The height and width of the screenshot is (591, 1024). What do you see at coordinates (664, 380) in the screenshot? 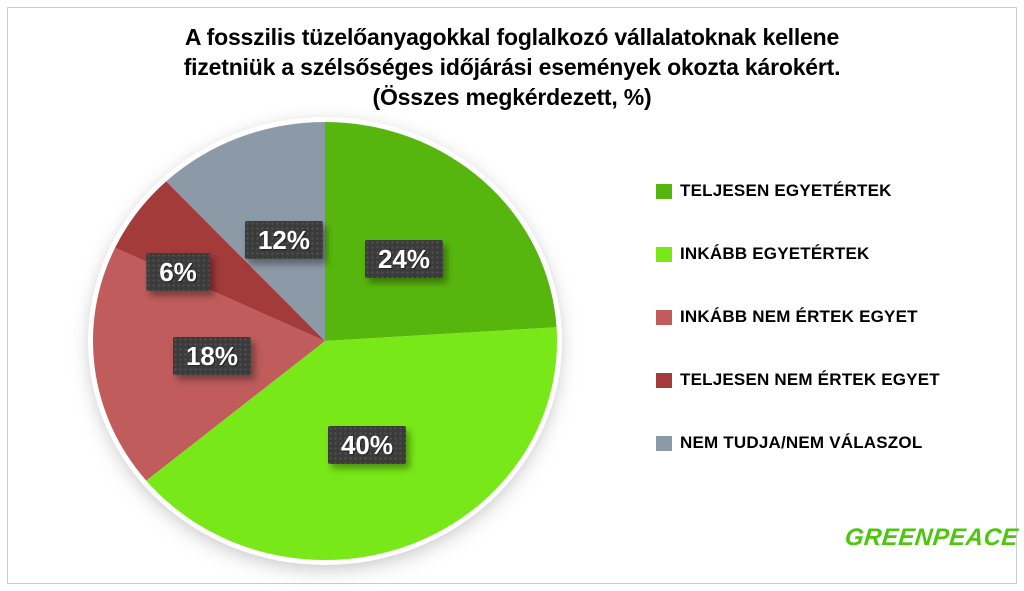
I see `legend-swatch-teljesen-nem-ertek-egyet` at bounding box center [664, 380].